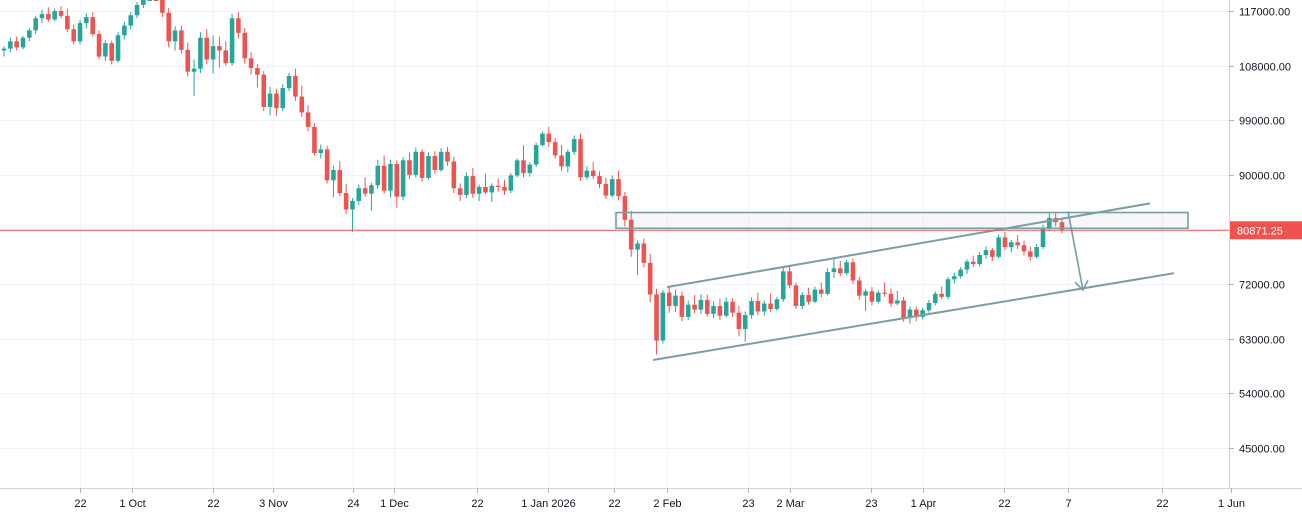 The height and width of the screenshot is (513, 1302). Describe the element at coordinates (1081, 285) in the screenshot. I see `projection-arrow-head` at that location.